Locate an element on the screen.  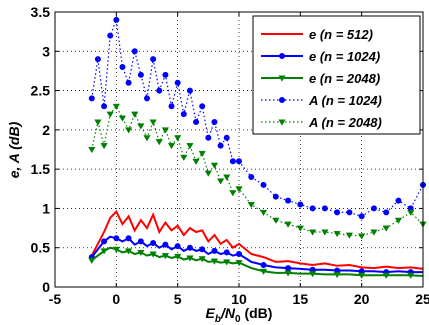
series-line is located at coordinates (257, 239).